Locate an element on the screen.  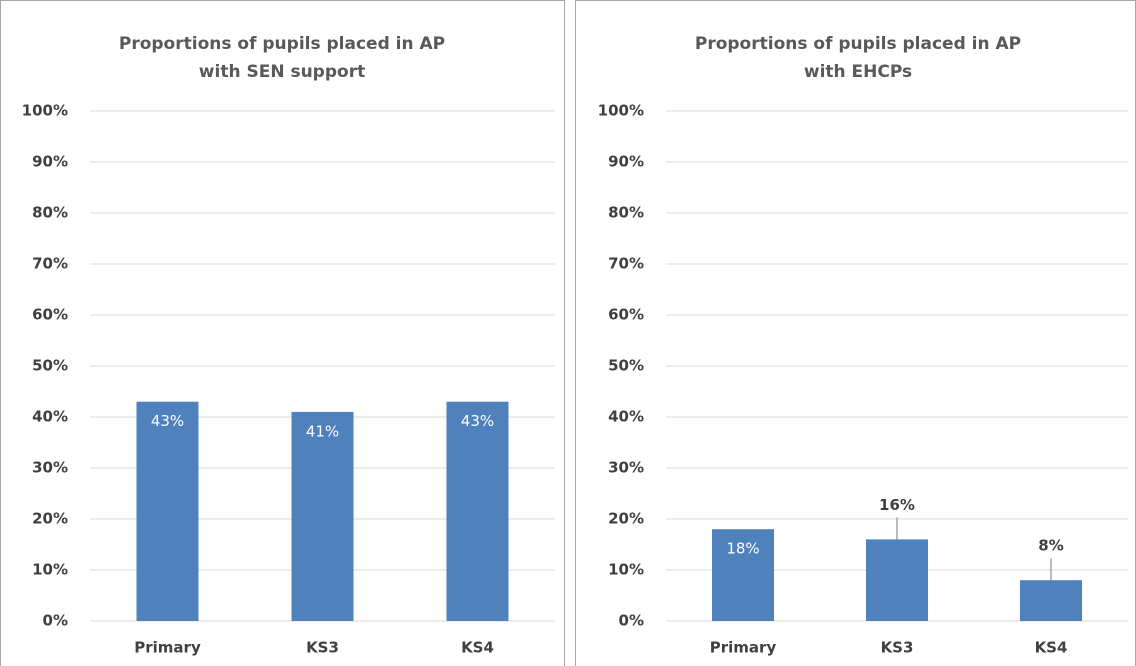
value-label: 8% is located at coordinates (1050, 546).